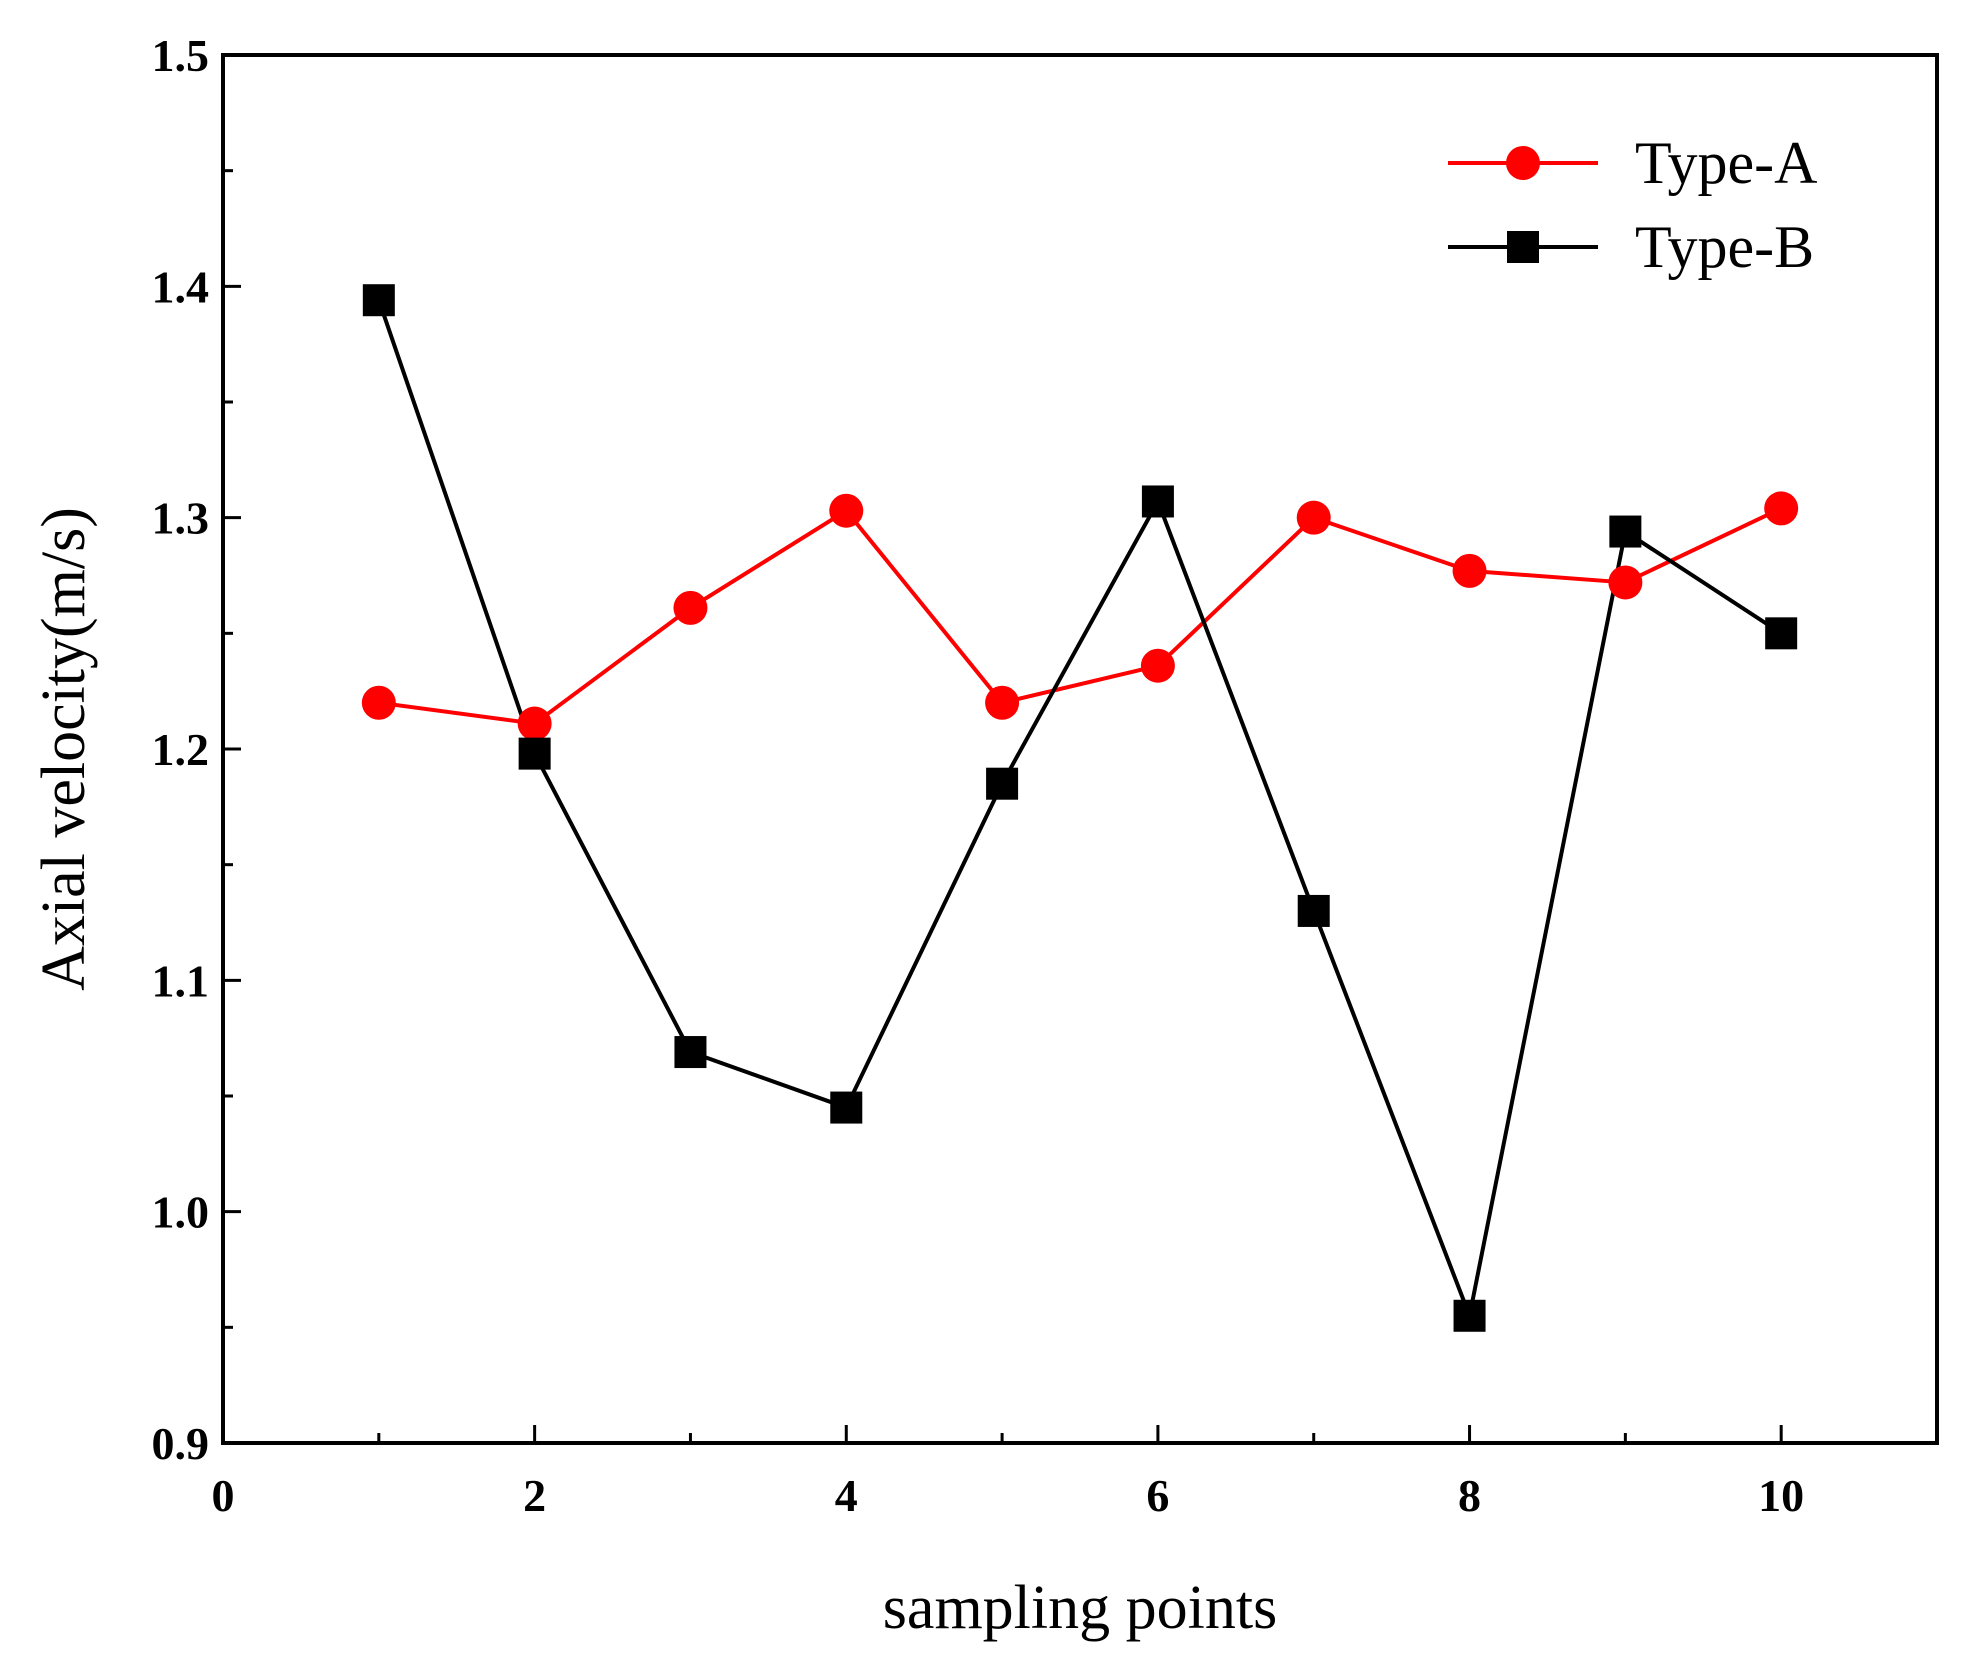 The image size is (1973, 1667). I want to click on y-tick-label: 1.3, so click(181, 518).